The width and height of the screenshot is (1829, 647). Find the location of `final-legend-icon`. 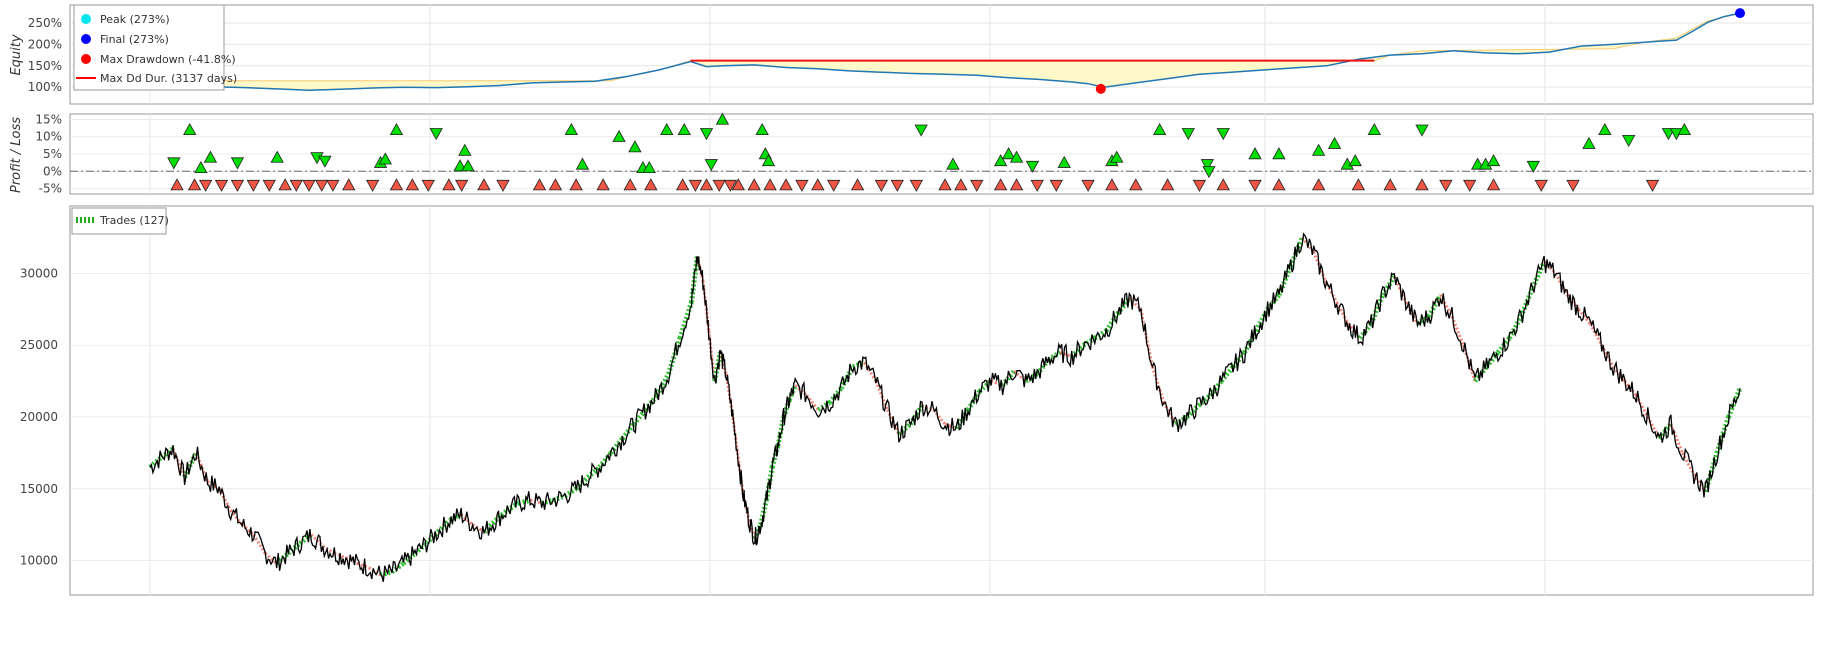

final-legend-icon is located at coordinates (86, 39).